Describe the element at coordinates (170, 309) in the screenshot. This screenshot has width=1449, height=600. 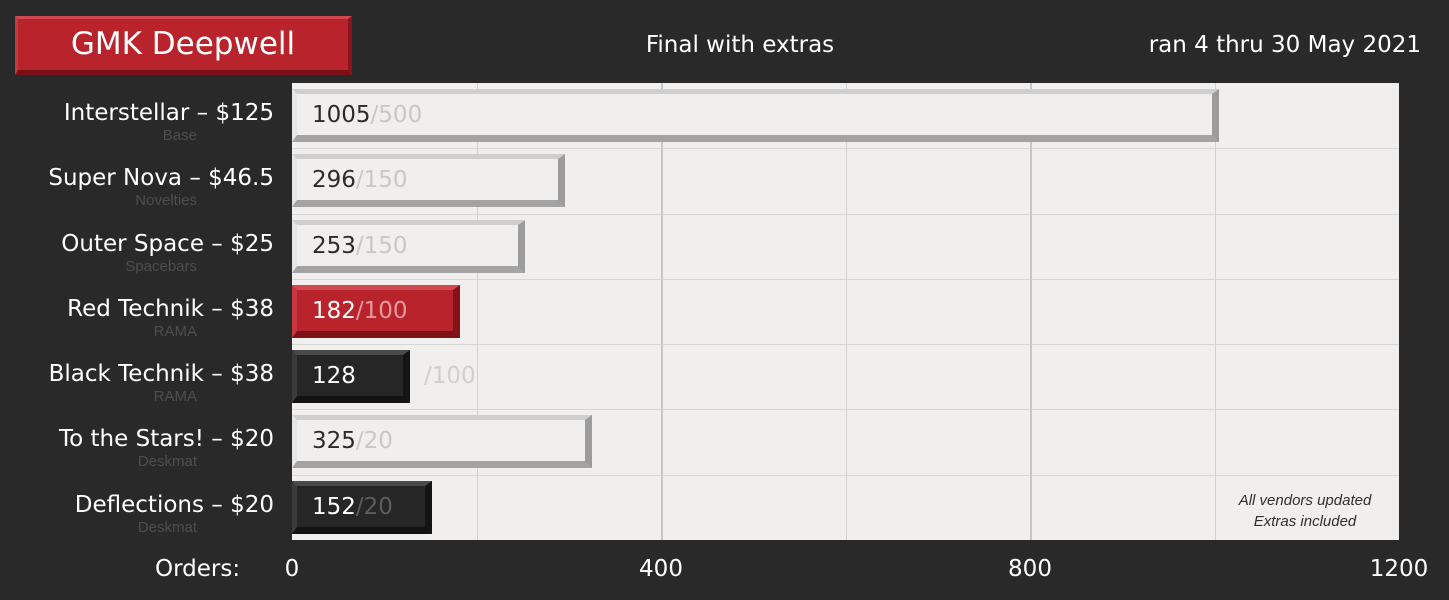
I see `category-label: Red Technik – $38` at that location.